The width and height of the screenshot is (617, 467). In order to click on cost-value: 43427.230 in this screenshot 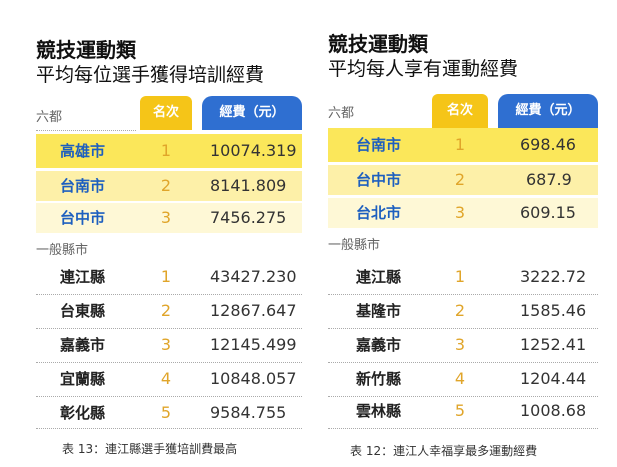, I will do `click(253, 276)`.